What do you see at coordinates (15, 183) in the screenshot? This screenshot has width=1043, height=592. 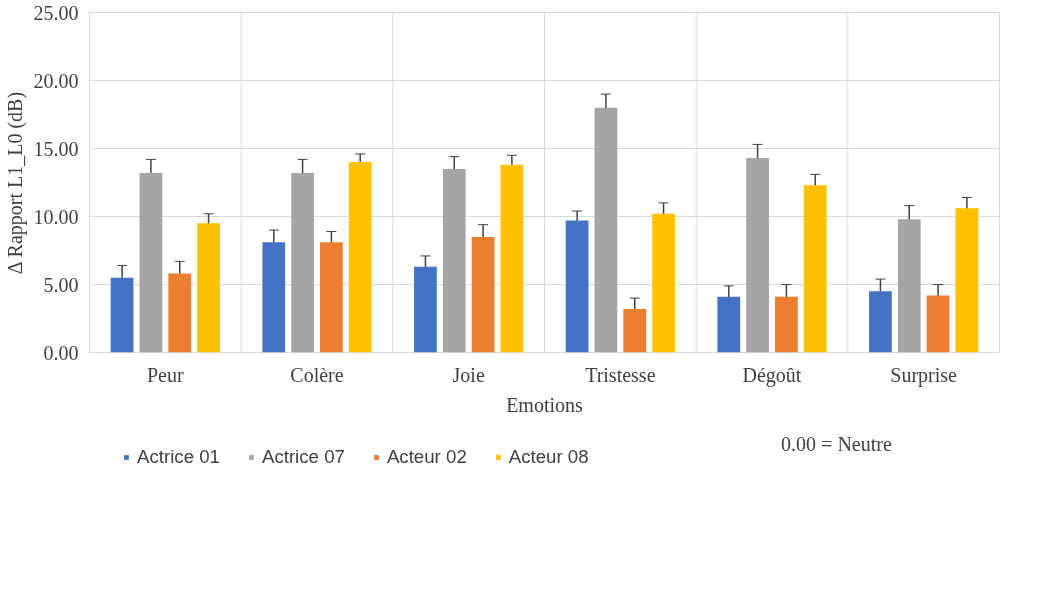 I see `y-axis-title: Δ Rapport L1_L0 (dB)` at bounding box center [15, 183].